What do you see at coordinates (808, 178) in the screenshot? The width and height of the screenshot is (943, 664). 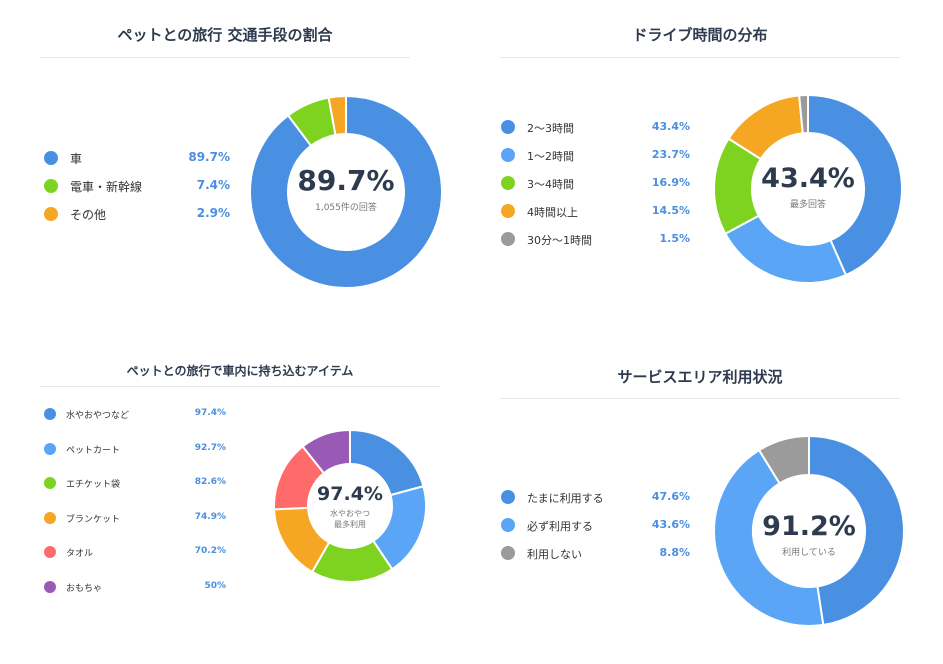 I see `center-value: 43.4%` at bounding box center [808, 178].